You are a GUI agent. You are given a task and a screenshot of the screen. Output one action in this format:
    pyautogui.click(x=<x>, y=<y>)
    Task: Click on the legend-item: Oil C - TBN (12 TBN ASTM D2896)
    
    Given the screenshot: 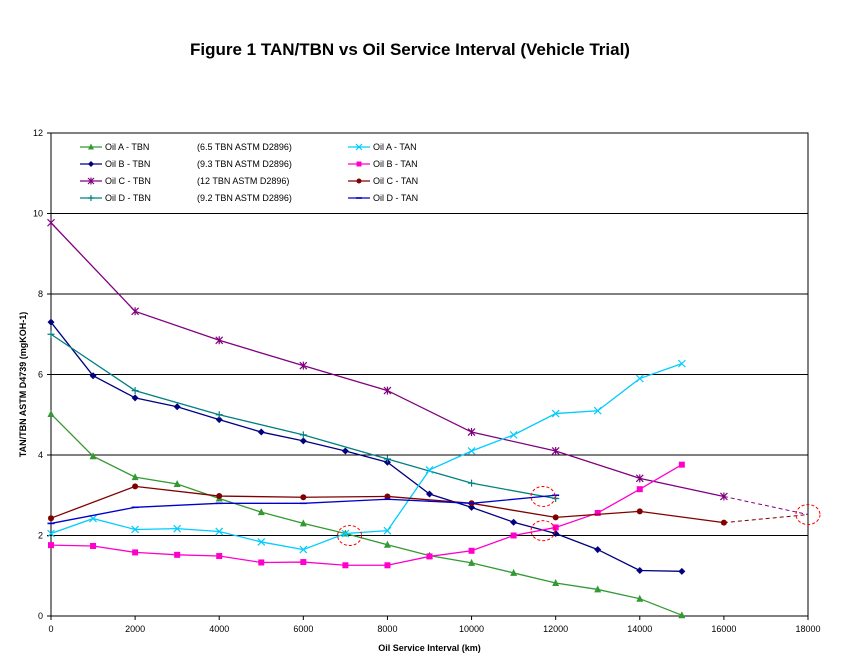 What is the action you would take?
    pyautogui.click(x=184, y=181)
    